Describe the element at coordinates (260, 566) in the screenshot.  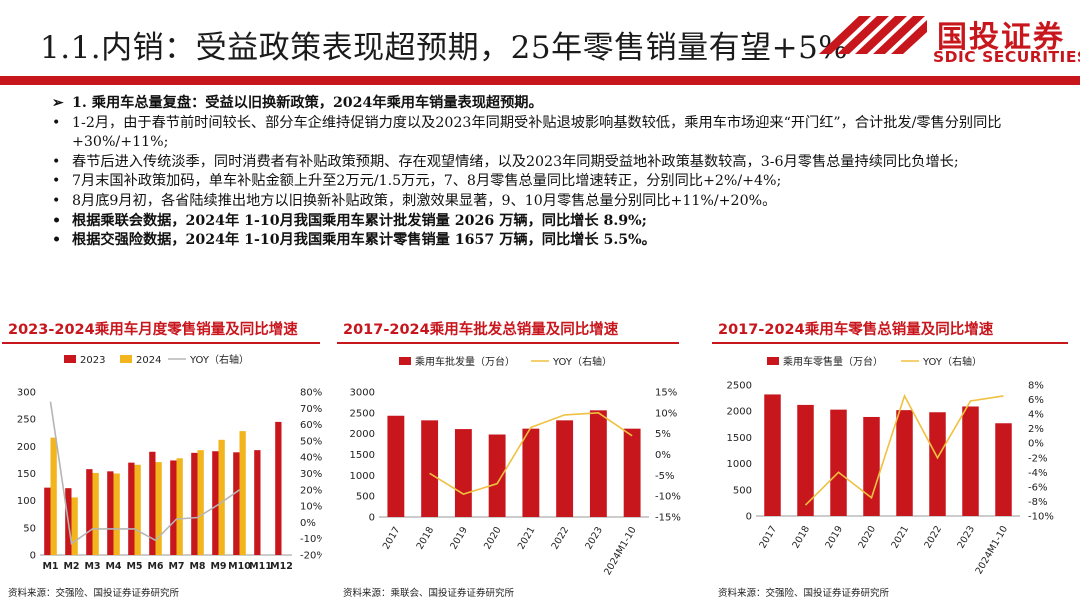
I see `x-tick-label: M11` at that location.